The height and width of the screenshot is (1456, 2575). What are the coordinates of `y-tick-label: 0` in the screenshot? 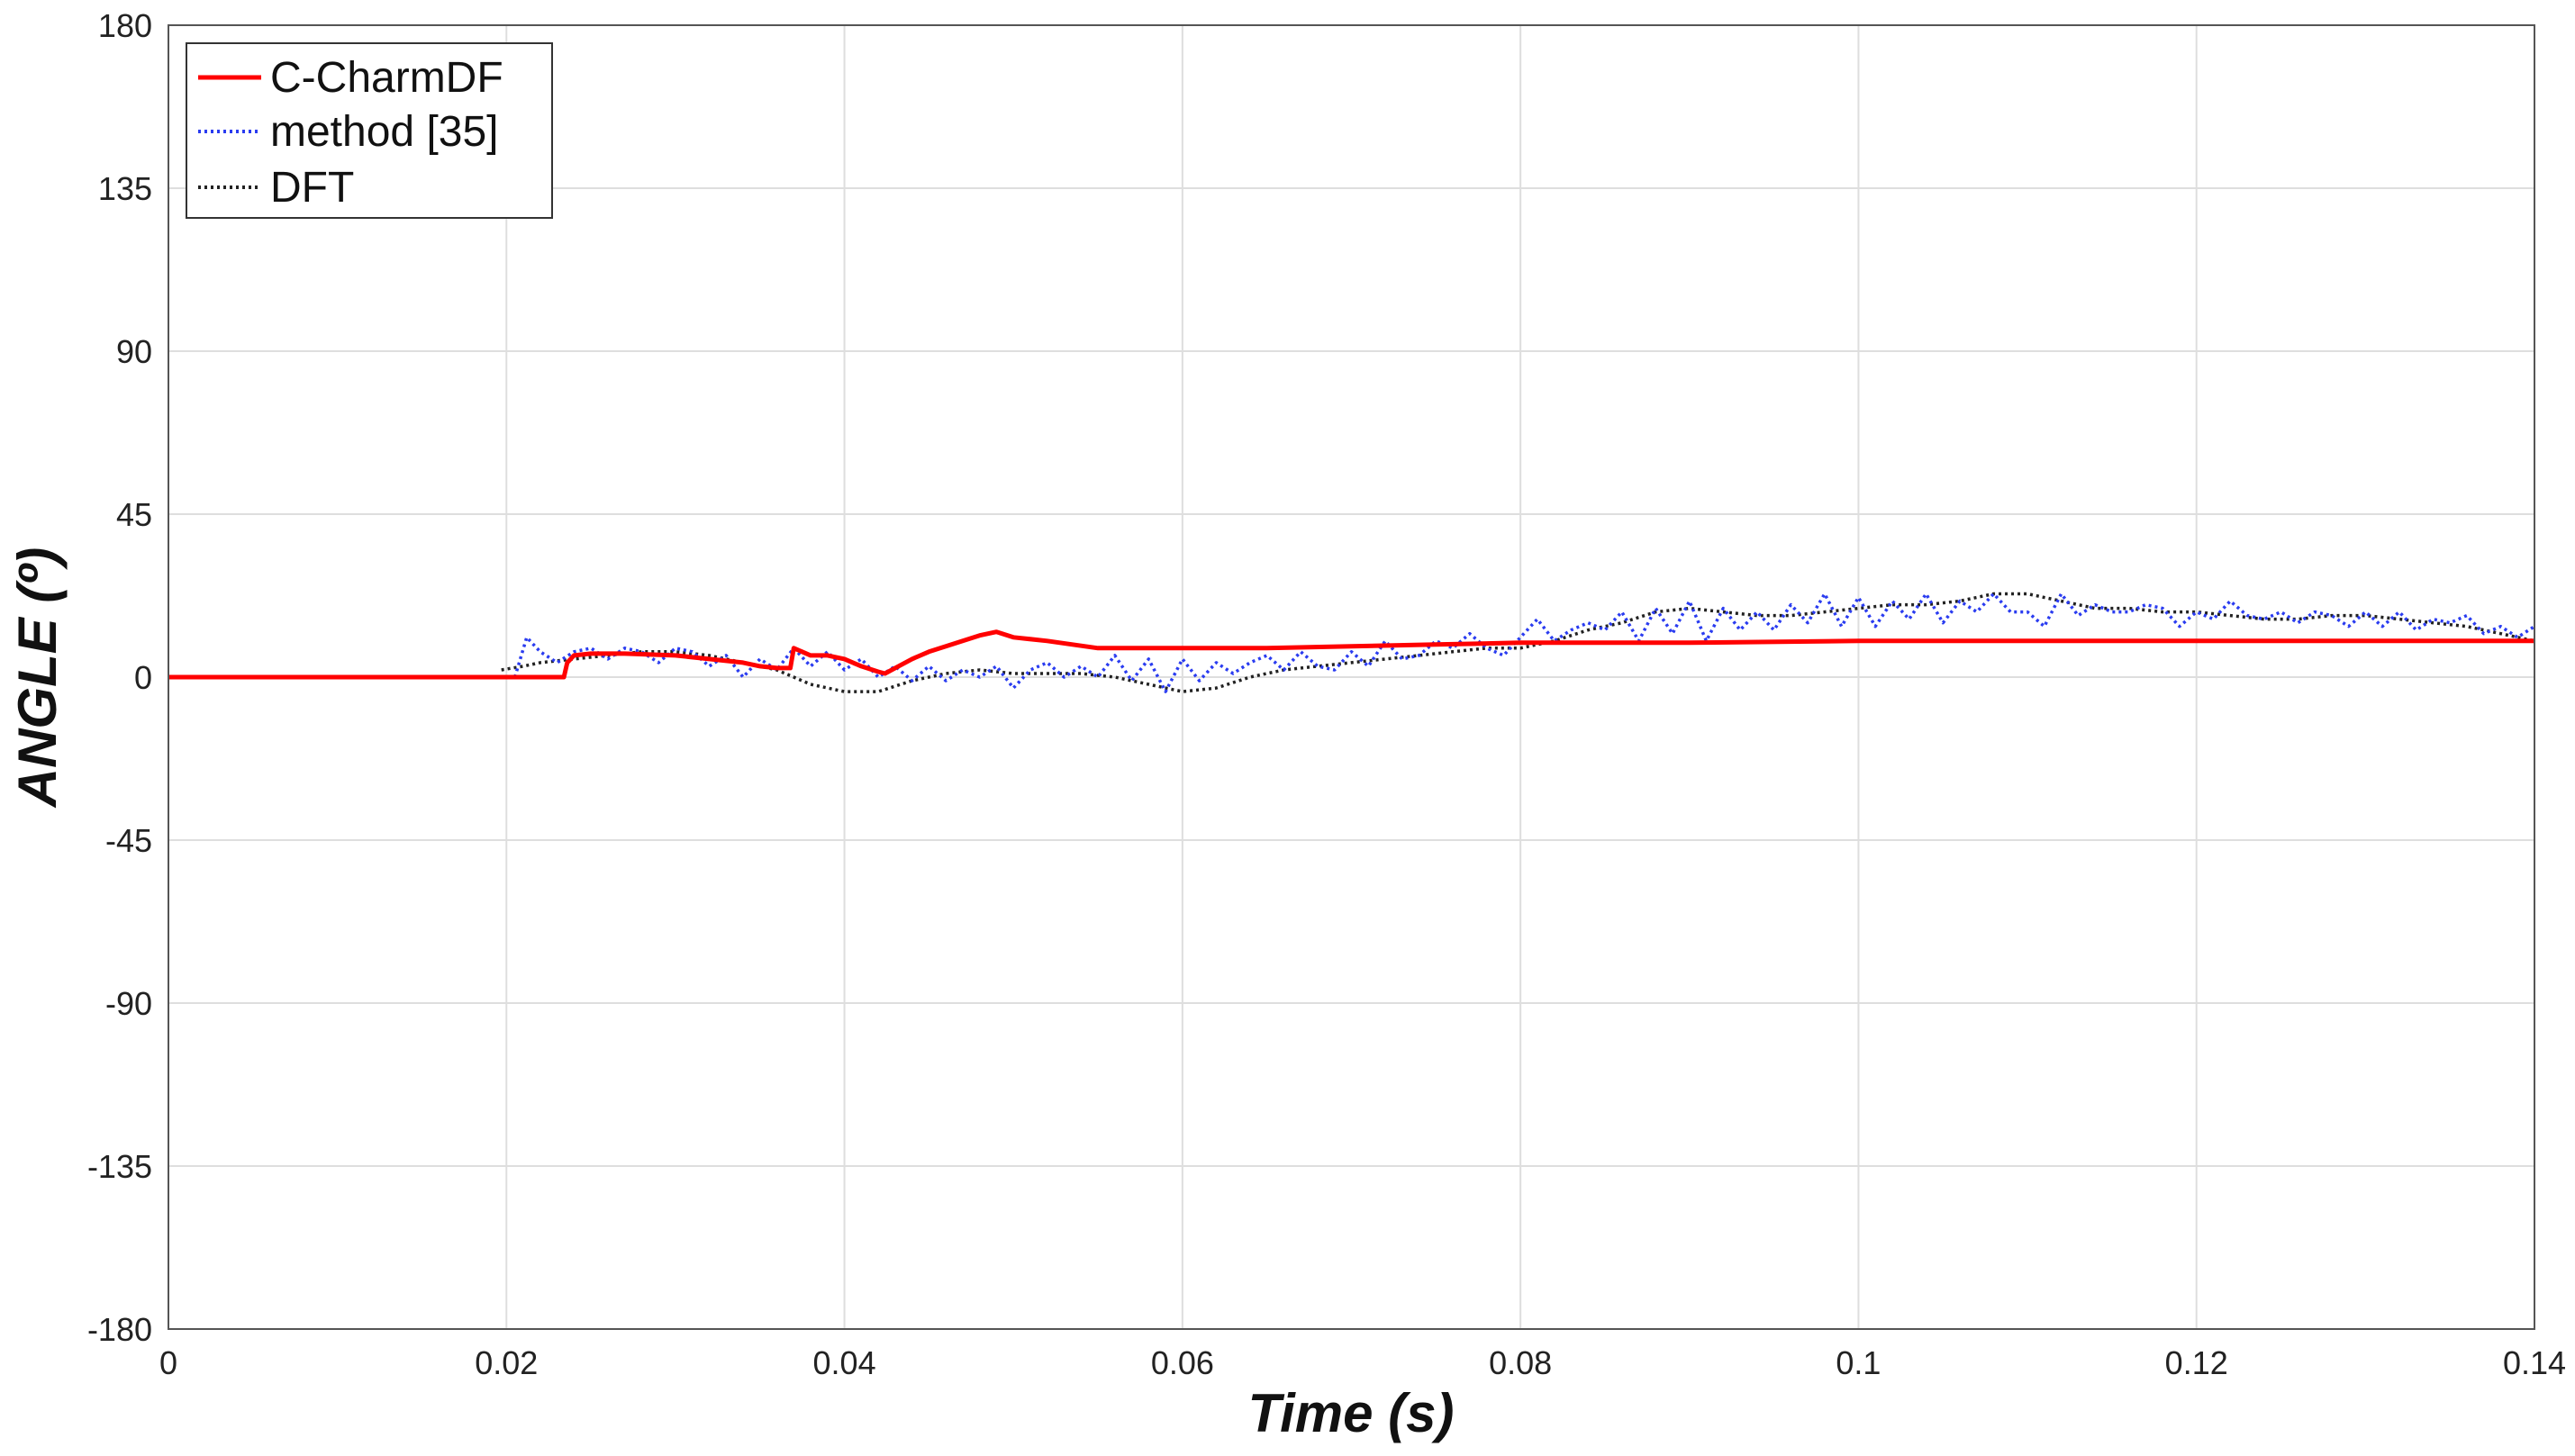 It's located at (143, 678).